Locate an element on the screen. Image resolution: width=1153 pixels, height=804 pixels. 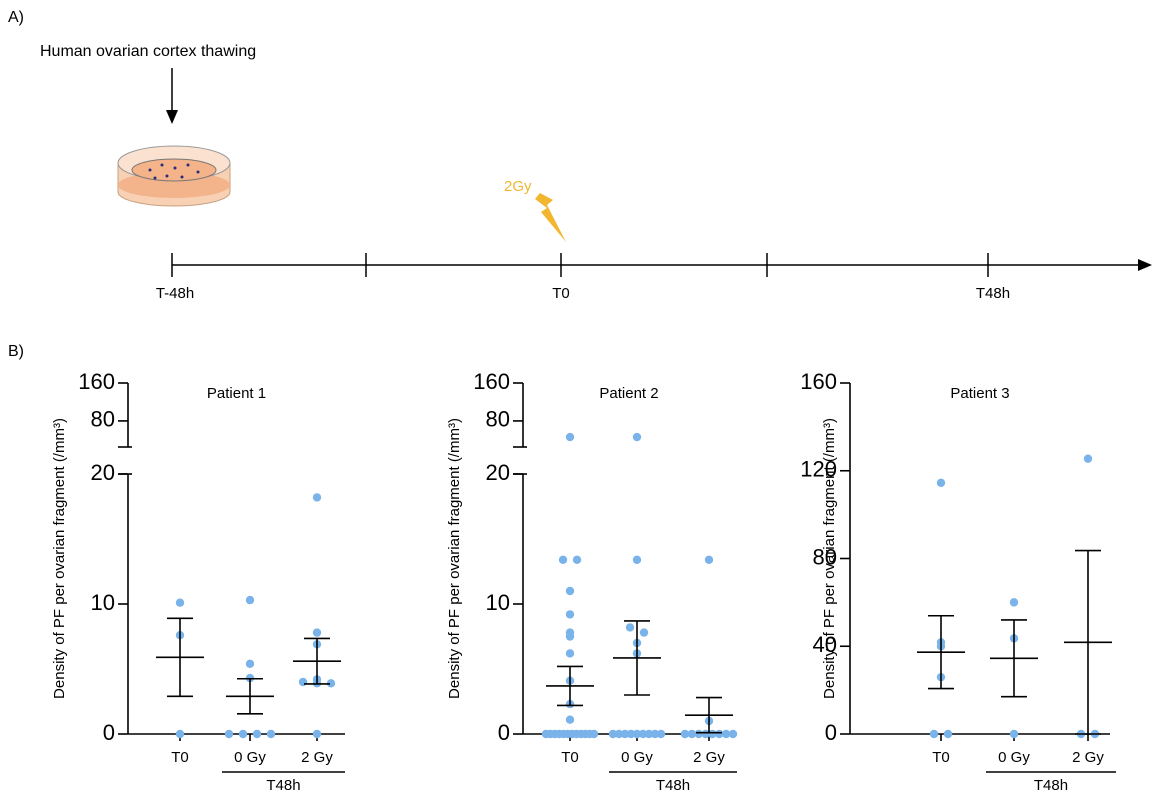
radiation-icon is located at coordinates (550, 217).